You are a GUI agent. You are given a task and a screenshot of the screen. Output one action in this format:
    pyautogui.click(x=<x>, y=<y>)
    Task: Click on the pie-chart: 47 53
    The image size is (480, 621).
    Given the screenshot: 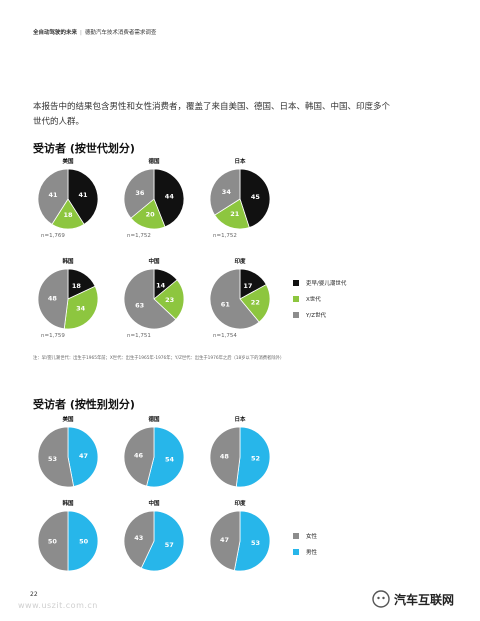 What is the action you would take?
    pyautogui.click(x=68, y=457)
    